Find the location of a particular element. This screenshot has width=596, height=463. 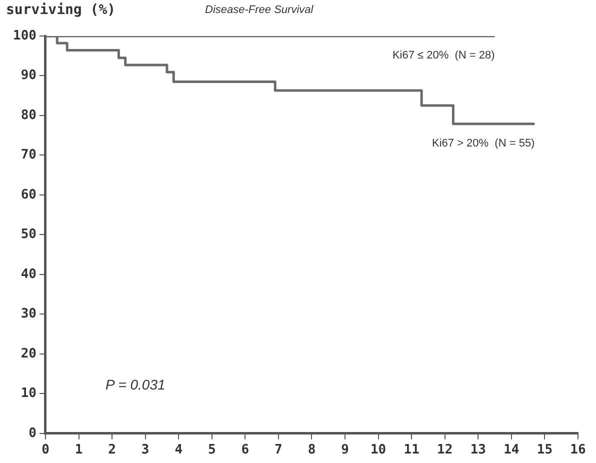

y-tick-label: 0 is located at coordinates (32, 433).